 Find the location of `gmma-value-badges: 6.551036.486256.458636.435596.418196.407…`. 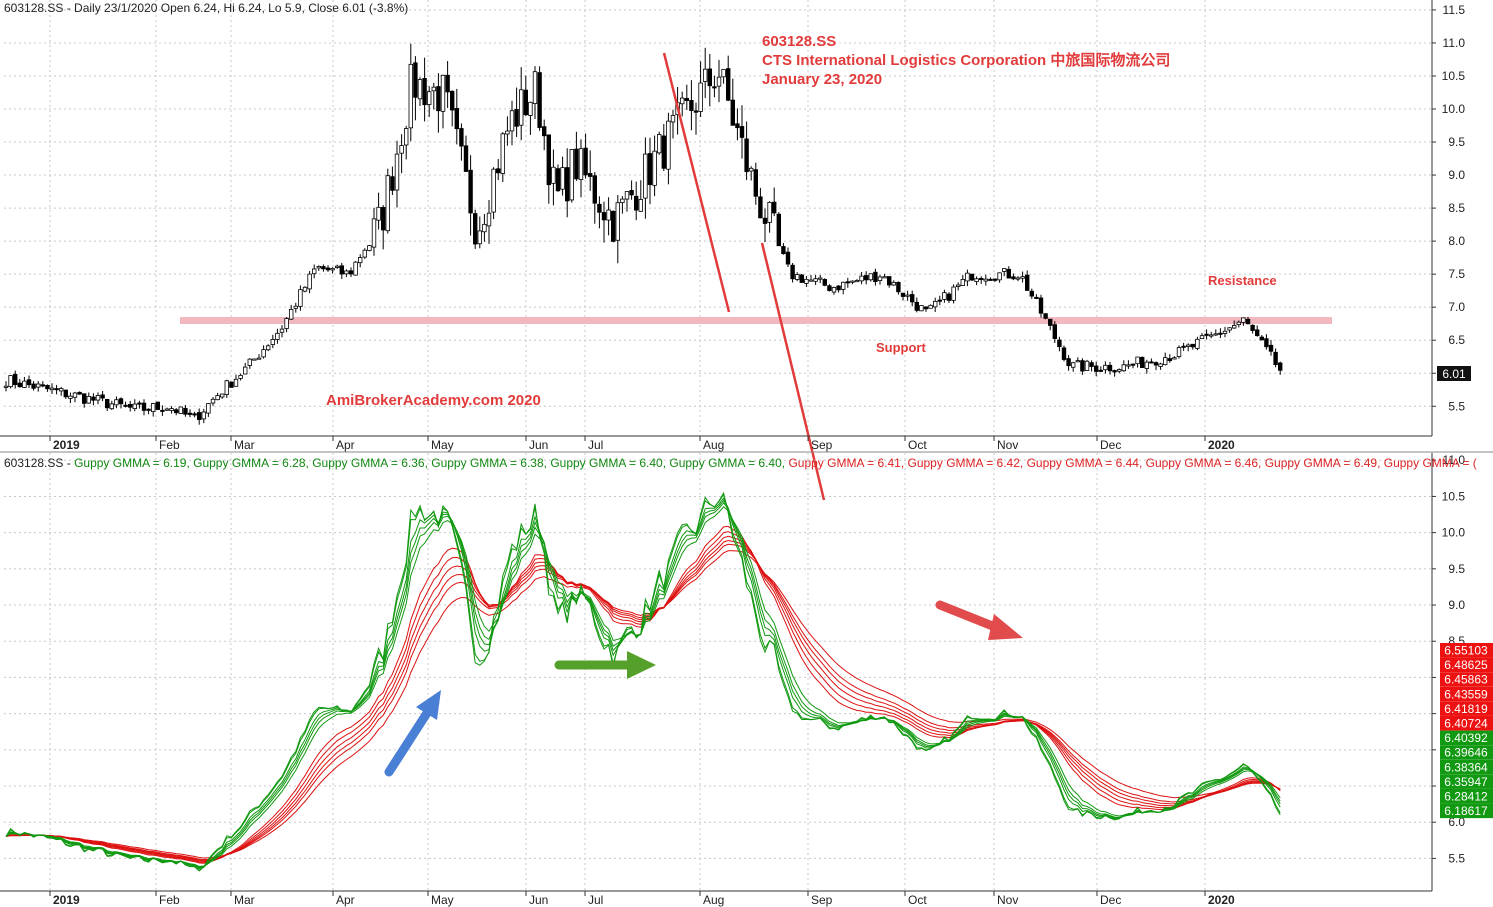

gmma-value-badges: 6.551036.486256.458636.435596.418196.407… is located at coordinates (1466, 731).